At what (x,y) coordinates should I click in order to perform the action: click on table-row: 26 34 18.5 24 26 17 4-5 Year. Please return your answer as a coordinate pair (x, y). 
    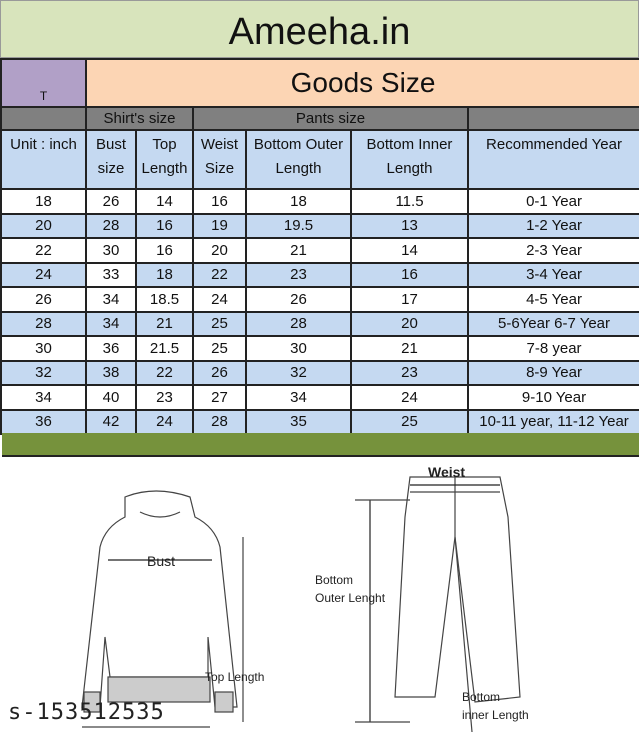
    Looking at the image, I should click on (319, 299).